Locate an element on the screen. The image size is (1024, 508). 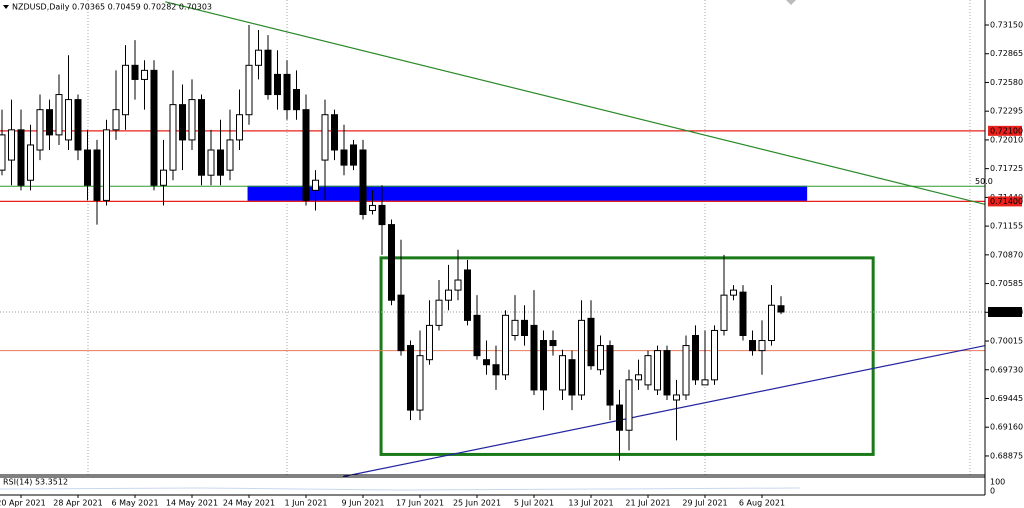
y-tick-label: 0.72580 is located at coordinates (1006, 82).